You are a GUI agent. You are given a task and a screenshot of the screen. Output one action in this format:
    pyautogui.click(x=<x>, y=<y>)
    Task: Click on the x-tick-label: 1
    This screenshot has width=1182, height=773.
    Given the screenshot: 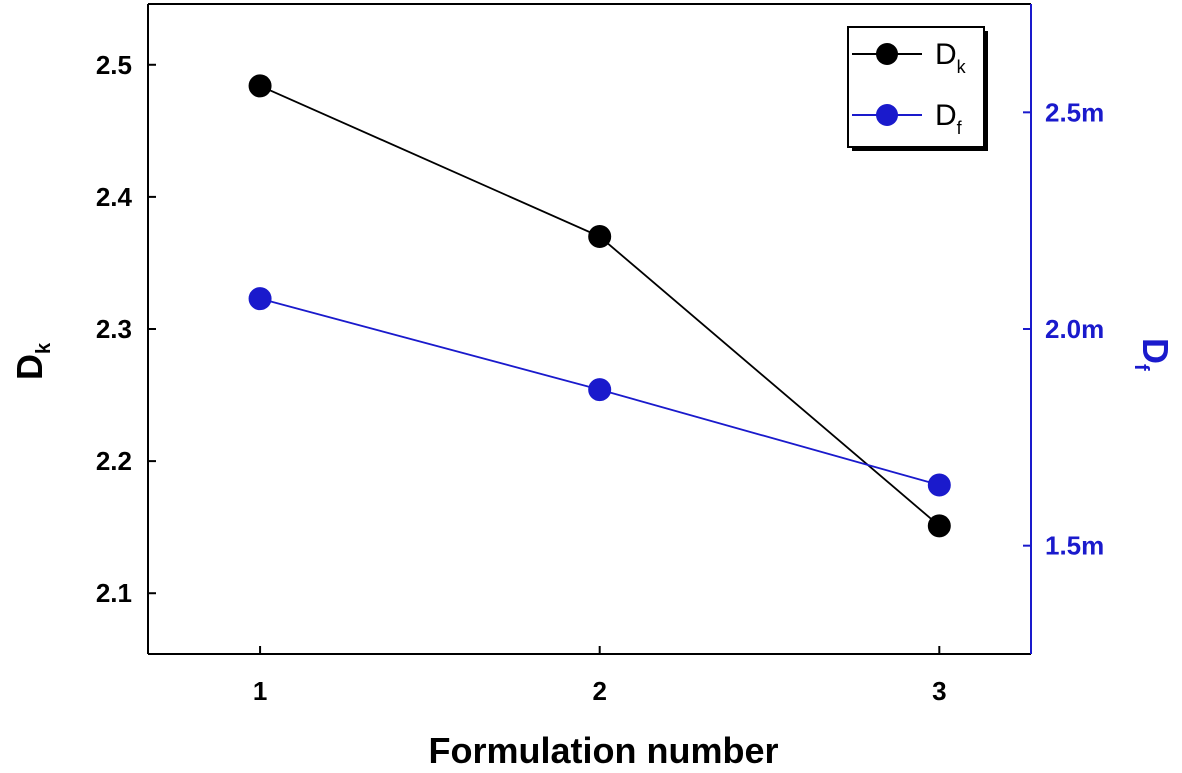 What is the action you would take?
    pyautogui.click(x=260, y=691)
    